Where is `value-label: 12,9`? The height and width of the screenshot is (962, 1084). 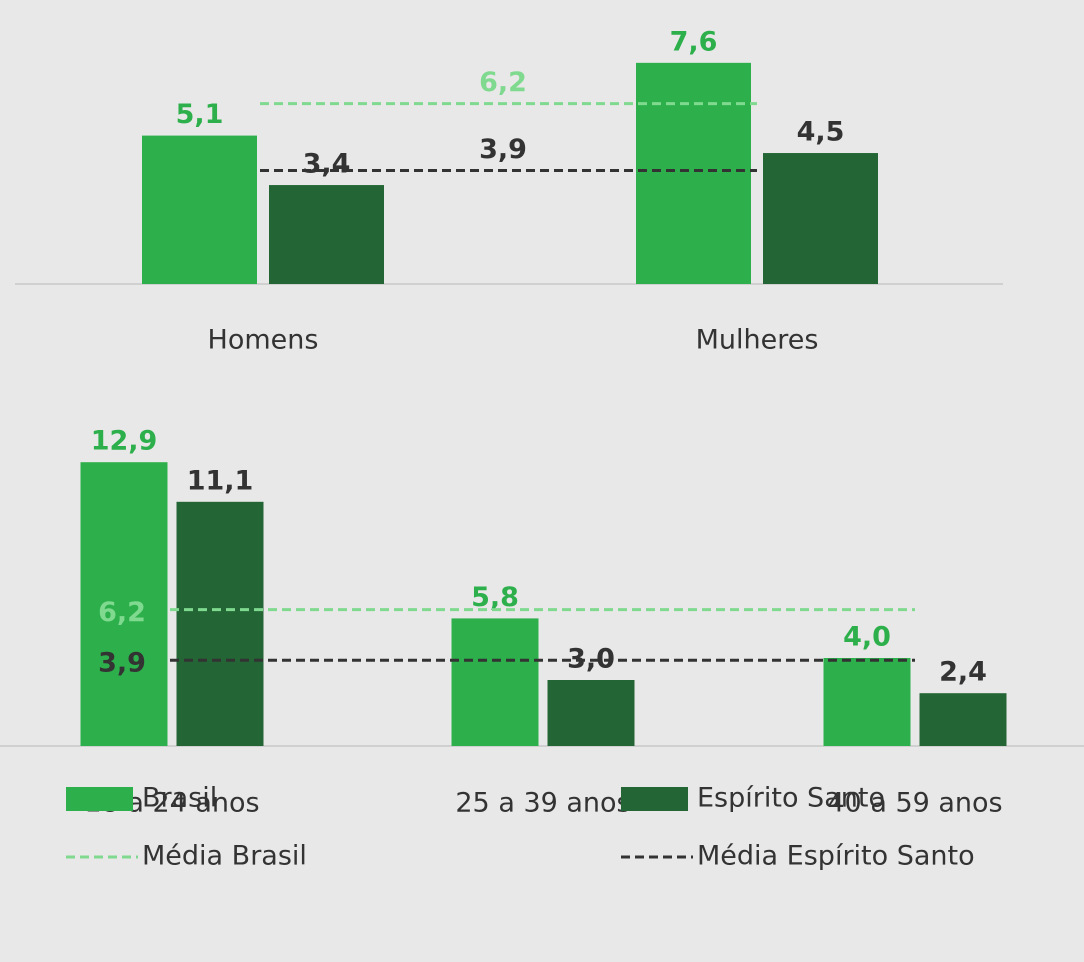 value-label: 12,9 is located at coordinates (124, 441).